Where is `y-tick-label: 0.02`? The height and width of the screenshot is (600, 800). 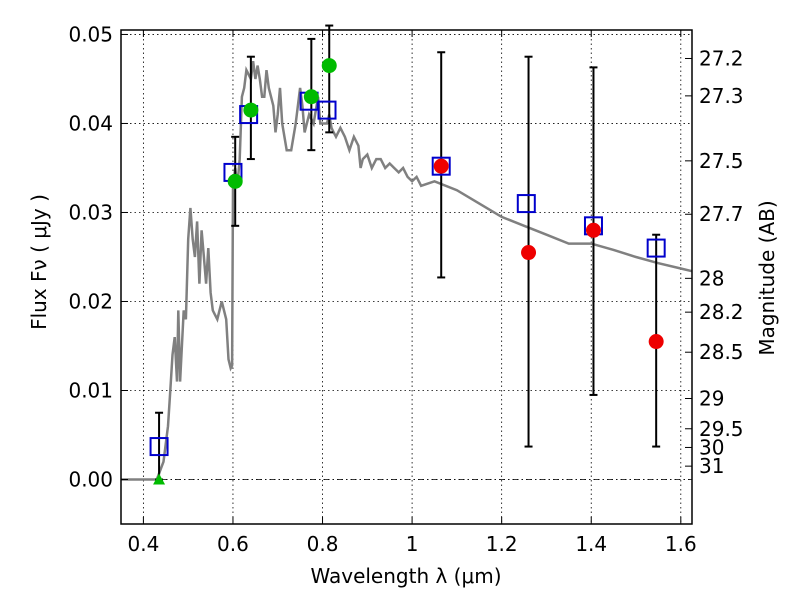
y-tick-label: 0.02 is located at coordinates (90, 301).